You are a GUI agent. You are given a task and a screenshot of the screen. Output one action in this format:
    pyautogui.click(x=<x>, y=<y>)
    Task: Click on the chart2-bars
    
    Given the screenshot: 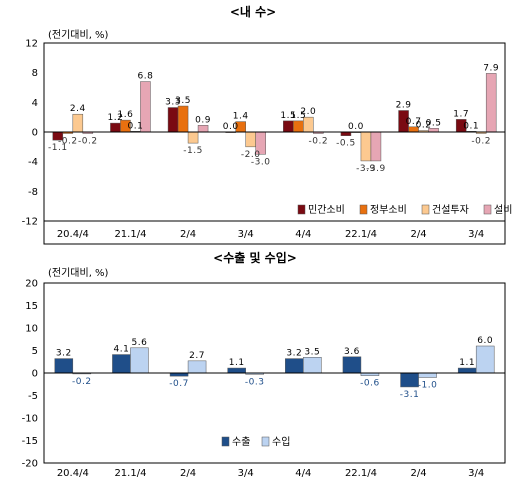 What is the action you would take?
    pyautogui.click(x=274, y=366)
    